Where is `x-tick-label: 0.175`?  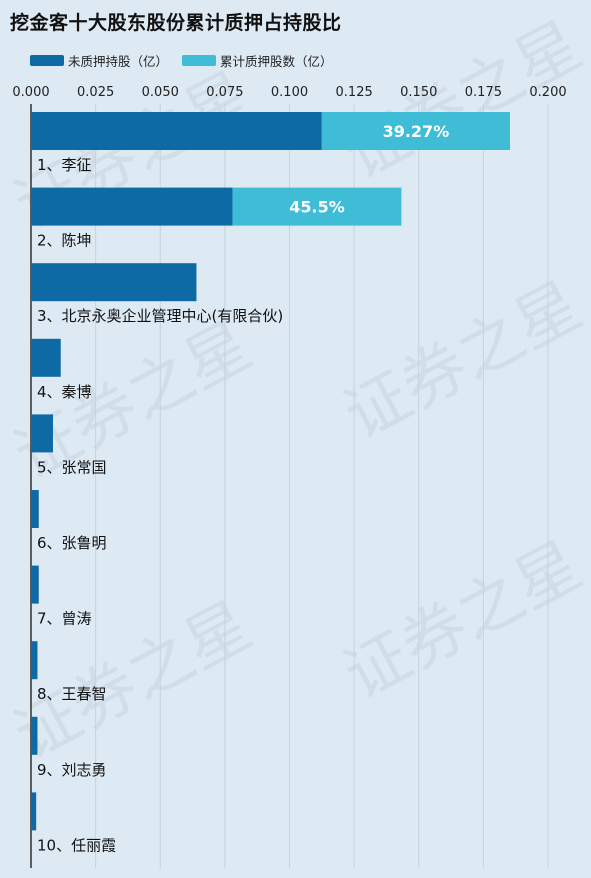
x-tick-label: 0.175 is located at coordinates (483, 92).